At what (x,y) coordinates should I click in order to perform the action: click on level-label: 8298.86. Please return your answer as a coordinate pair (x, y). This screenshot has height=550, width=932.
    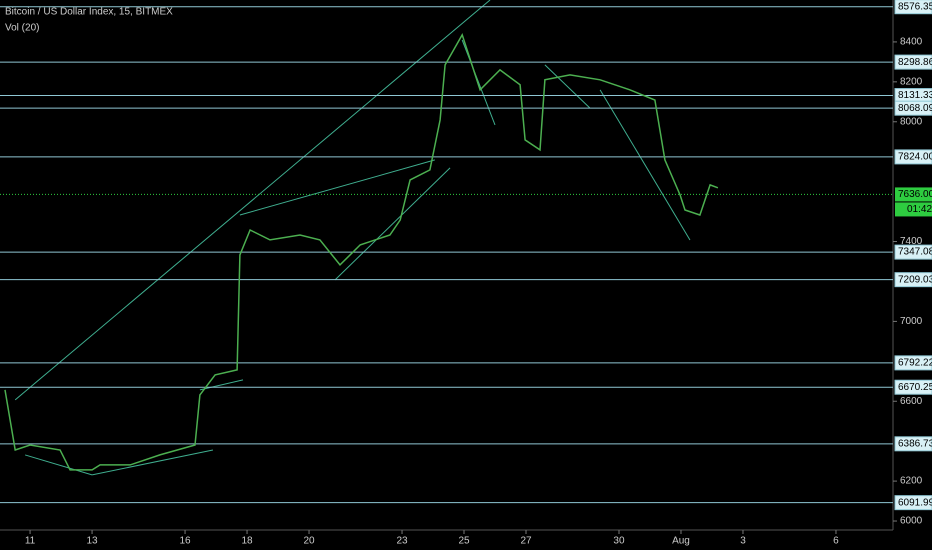
    Looking at the image, I should click on (915, 62).